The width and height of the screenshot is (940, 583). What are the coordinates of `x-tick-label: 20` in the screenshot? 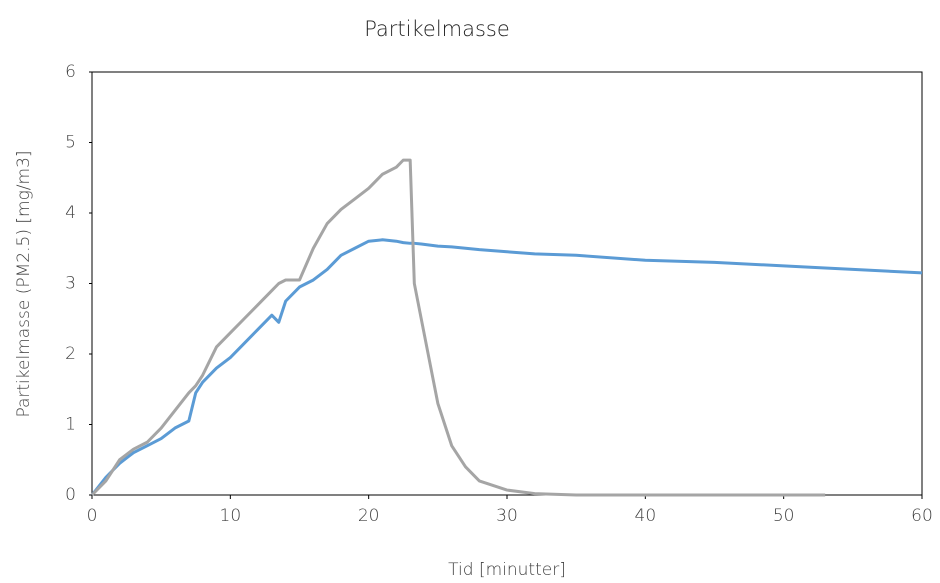 It's located at (369, 516).